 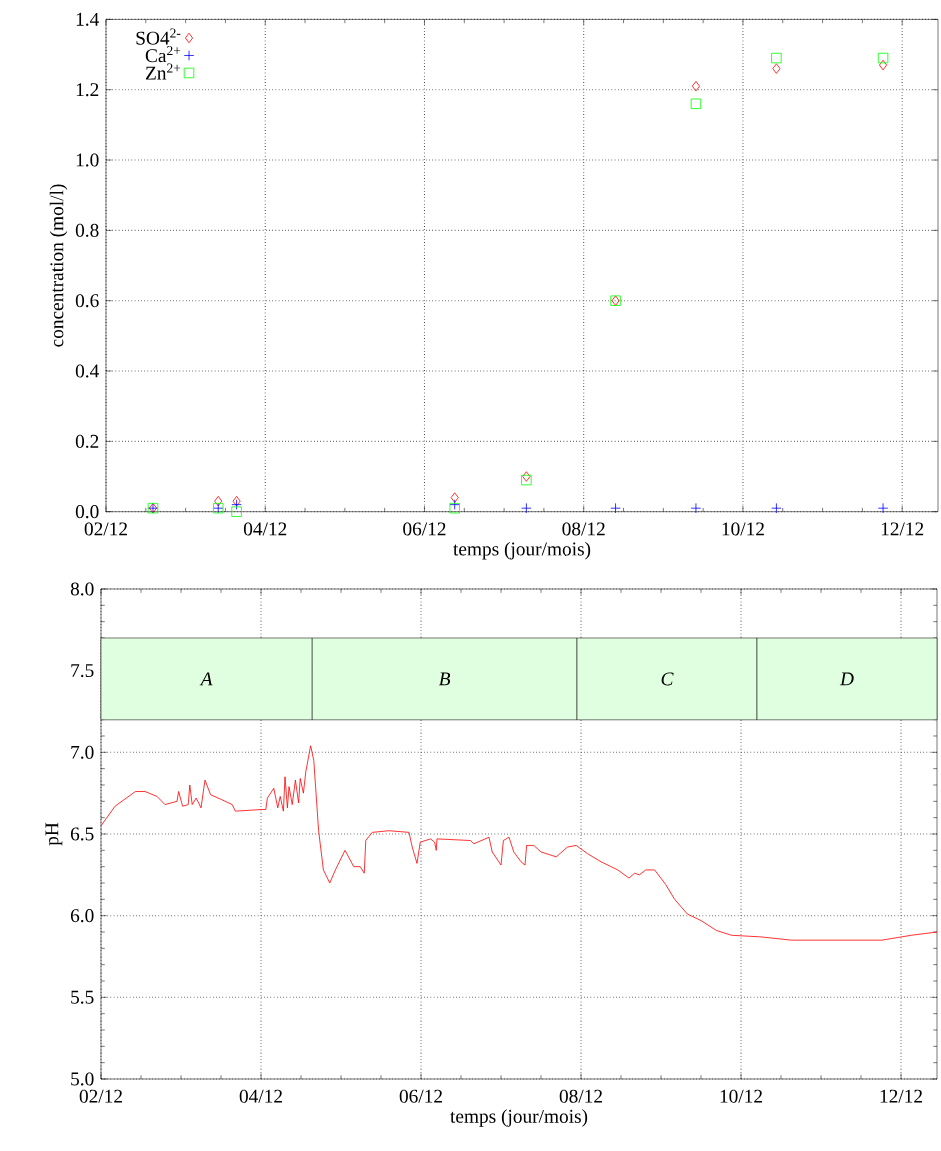 I want to click on y-tick-label: 0.8, so click(x=87, y=230).